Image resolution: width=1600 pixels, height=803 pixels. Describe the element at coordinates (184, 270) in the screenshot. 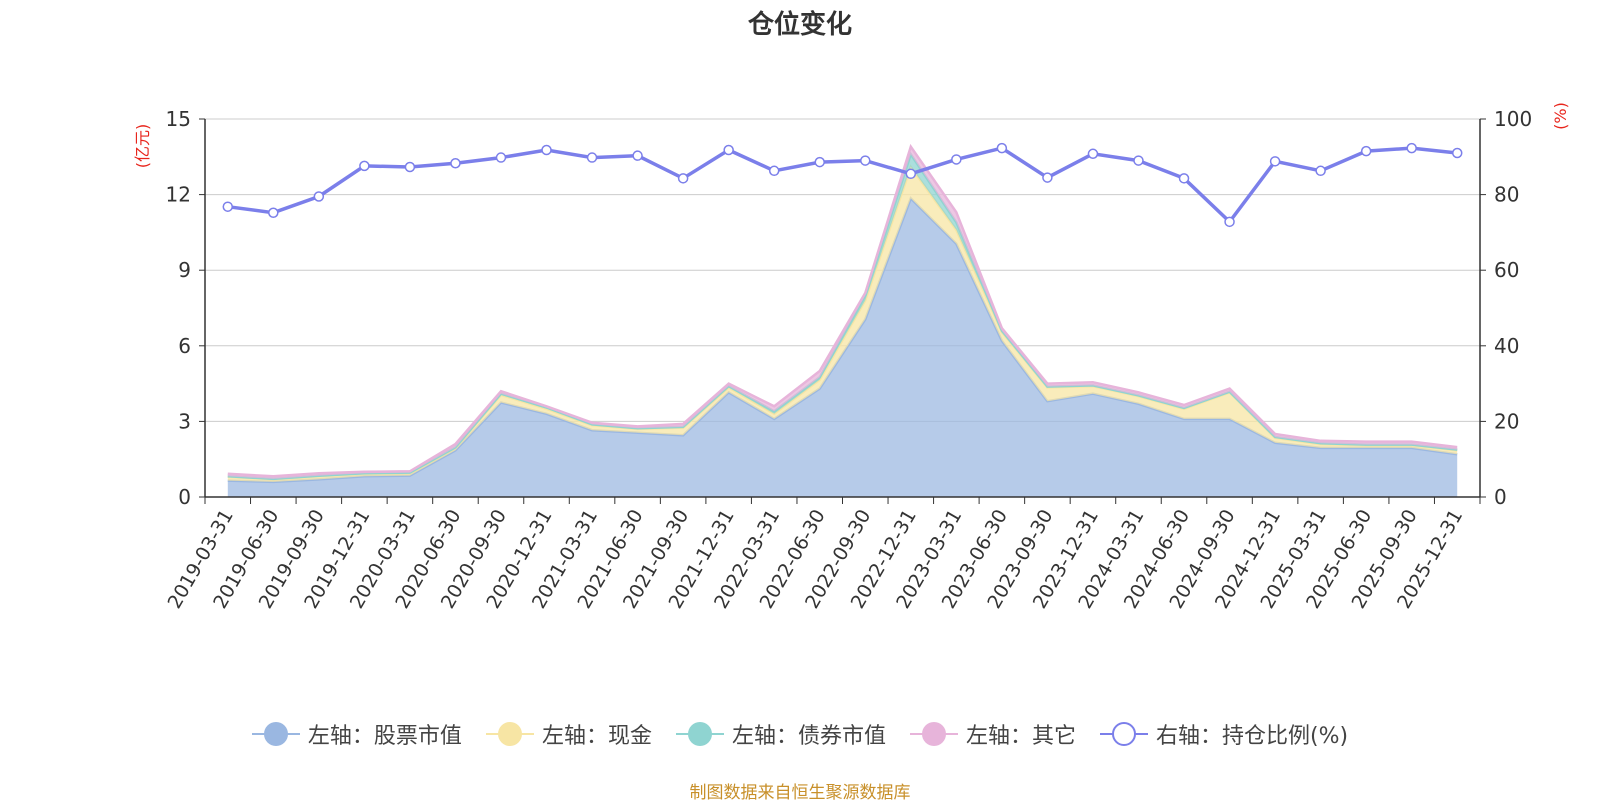

I see `left-tick-label: 9` at that location.